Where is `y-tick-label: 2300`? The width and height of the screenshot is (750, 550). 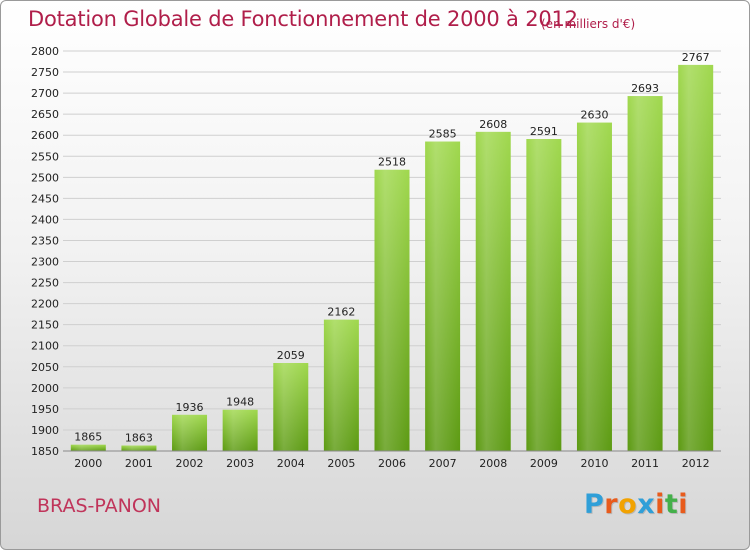 y-tick-label: 2300 is located at coordinates (45, 262).